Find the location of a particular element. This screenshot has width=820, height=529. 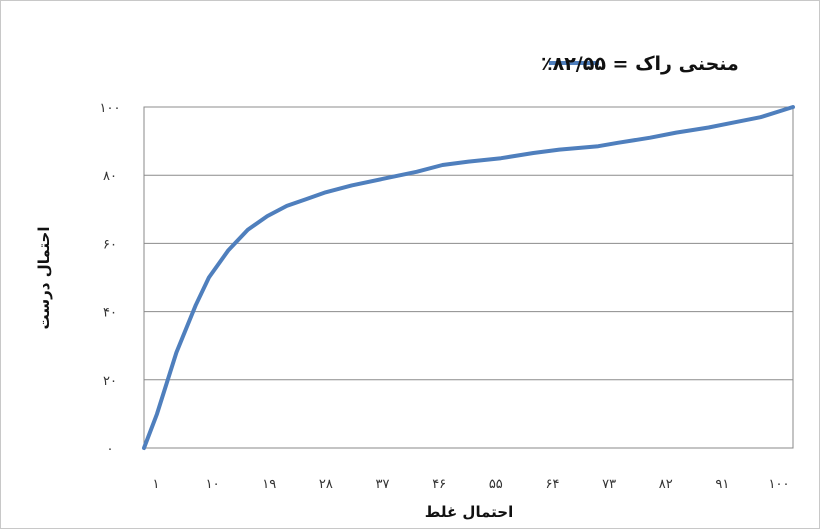

x-tick-label: ۳۷ is located at coordinates (383, 484).